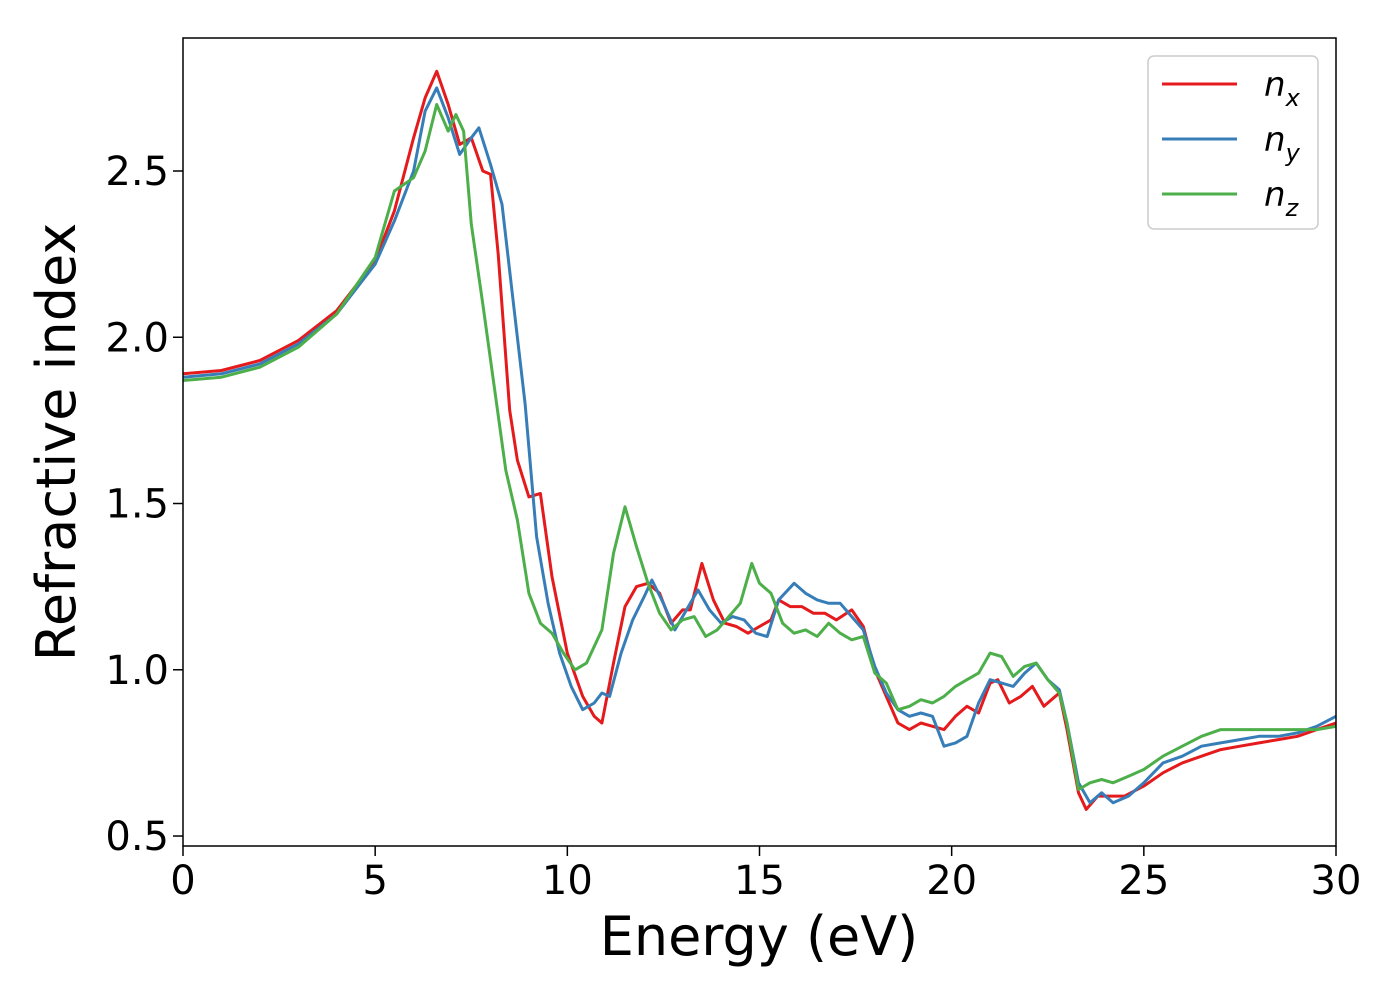  What do you see at coordinates (137, 837) in the screenshot?
I see `y-tick-label: 0.5` at bounding box center [137, 837].